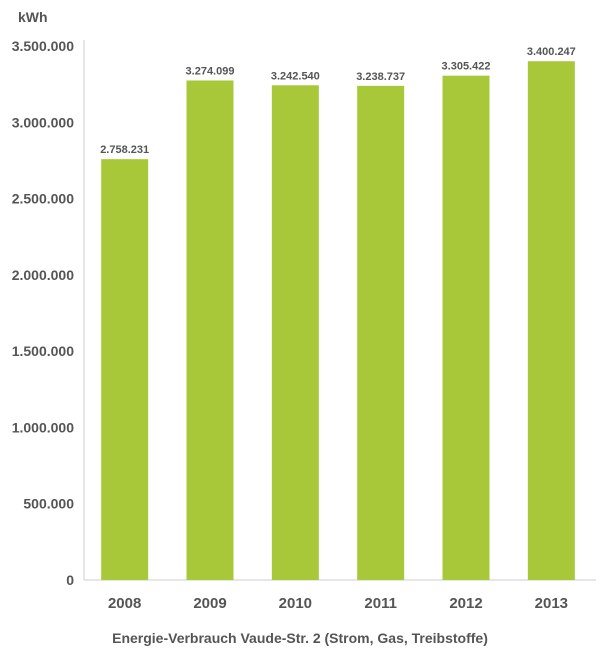  What do you see at coordinates (124, 150) in the screenshot?
I see `data-label-2008: 2.758.231` at bounding box center [124, 150].